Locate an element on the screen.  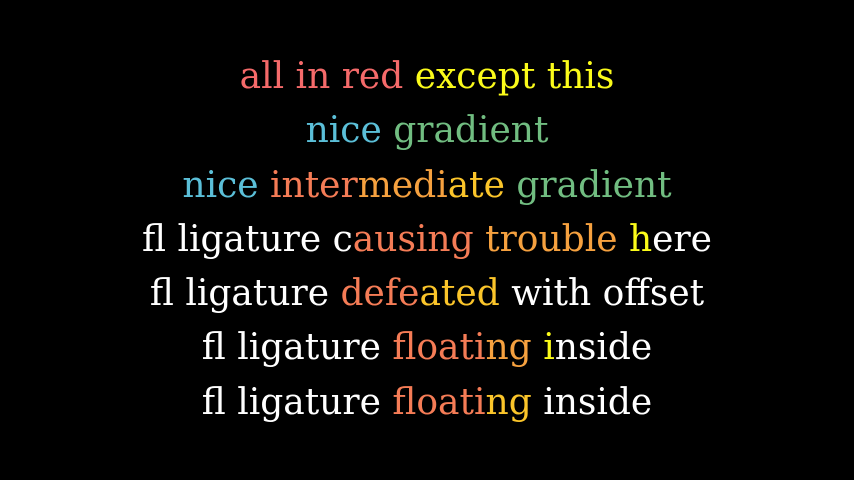
text-segment: h is located at coordinates (640, 239).